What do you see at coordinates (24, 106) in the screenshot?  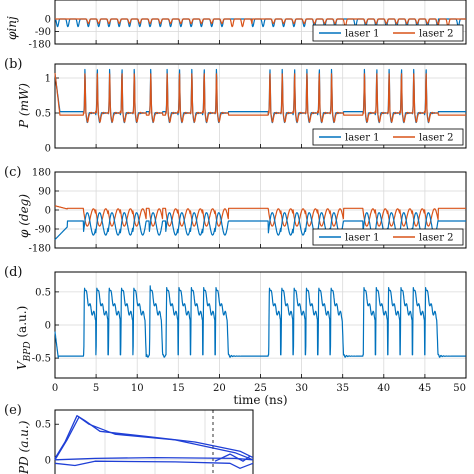 I see `y-axis-label: P (mW)` at bounding box center [24, 106].